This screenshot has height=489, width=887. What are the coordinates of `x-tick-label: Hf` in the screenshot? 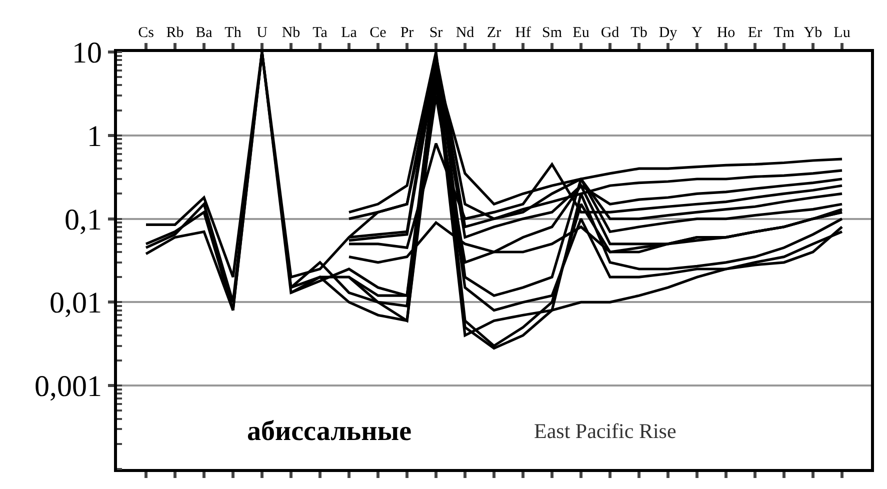 It's located at (523, 33).